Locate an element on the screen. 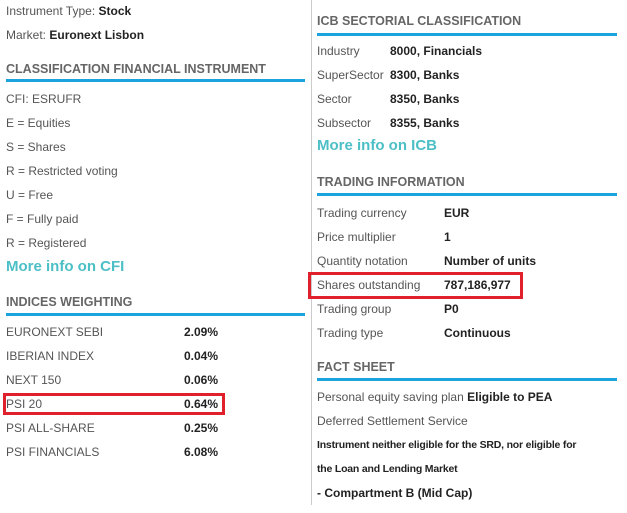  trading-label: Trading currency is located at coordinates (362, 213).